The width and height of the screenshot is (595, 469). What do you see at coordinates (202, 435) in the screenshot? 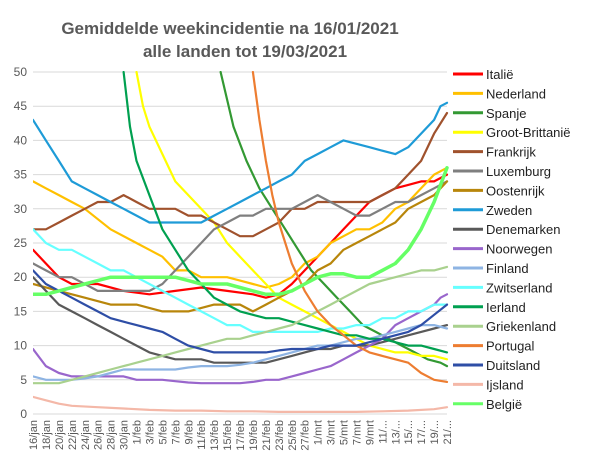
I see `x-tick-label: 11/feb` at bounding box center [202, 435].